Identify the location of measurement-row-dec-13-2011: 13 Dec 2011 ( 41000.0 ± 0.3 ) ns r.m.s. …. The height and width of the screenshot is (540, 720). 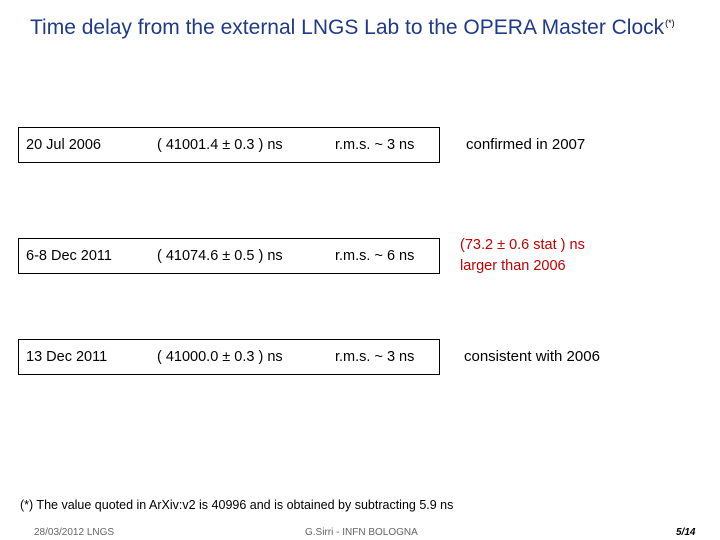
(229, 357).